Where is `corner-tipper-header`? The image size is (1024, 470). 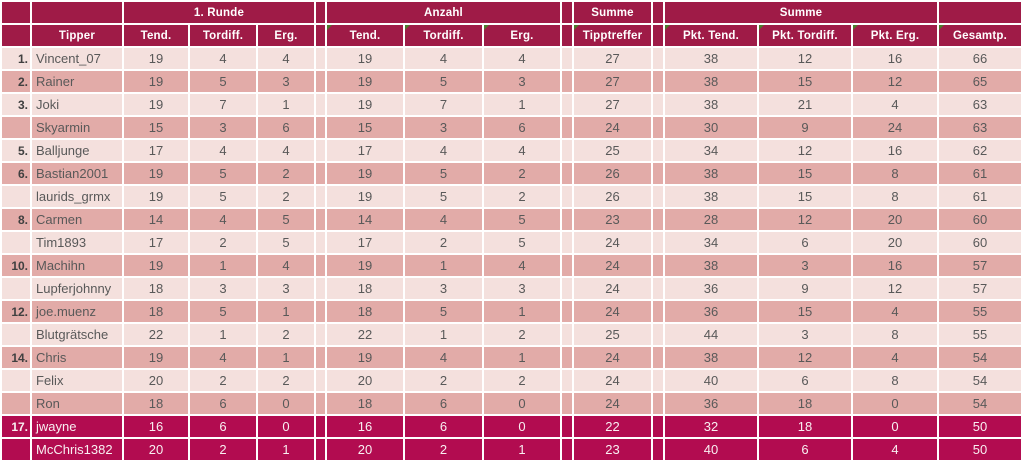 corner-tipper-header is located at coordinates (77, 12).